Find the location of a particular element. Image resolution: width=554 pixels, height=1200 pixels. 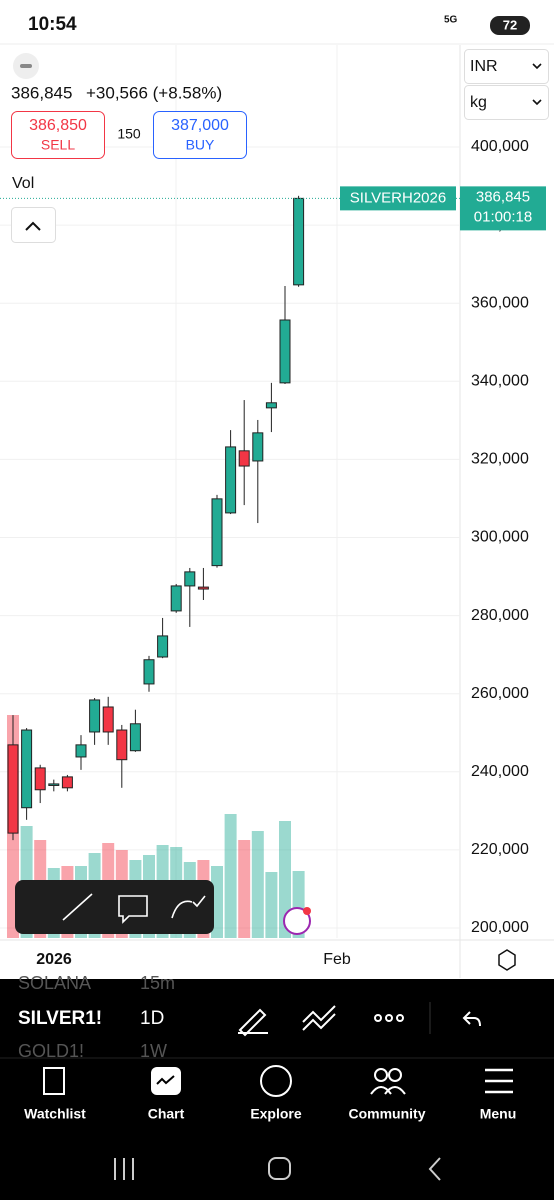

unit-select is located at coordinates (506, 102).